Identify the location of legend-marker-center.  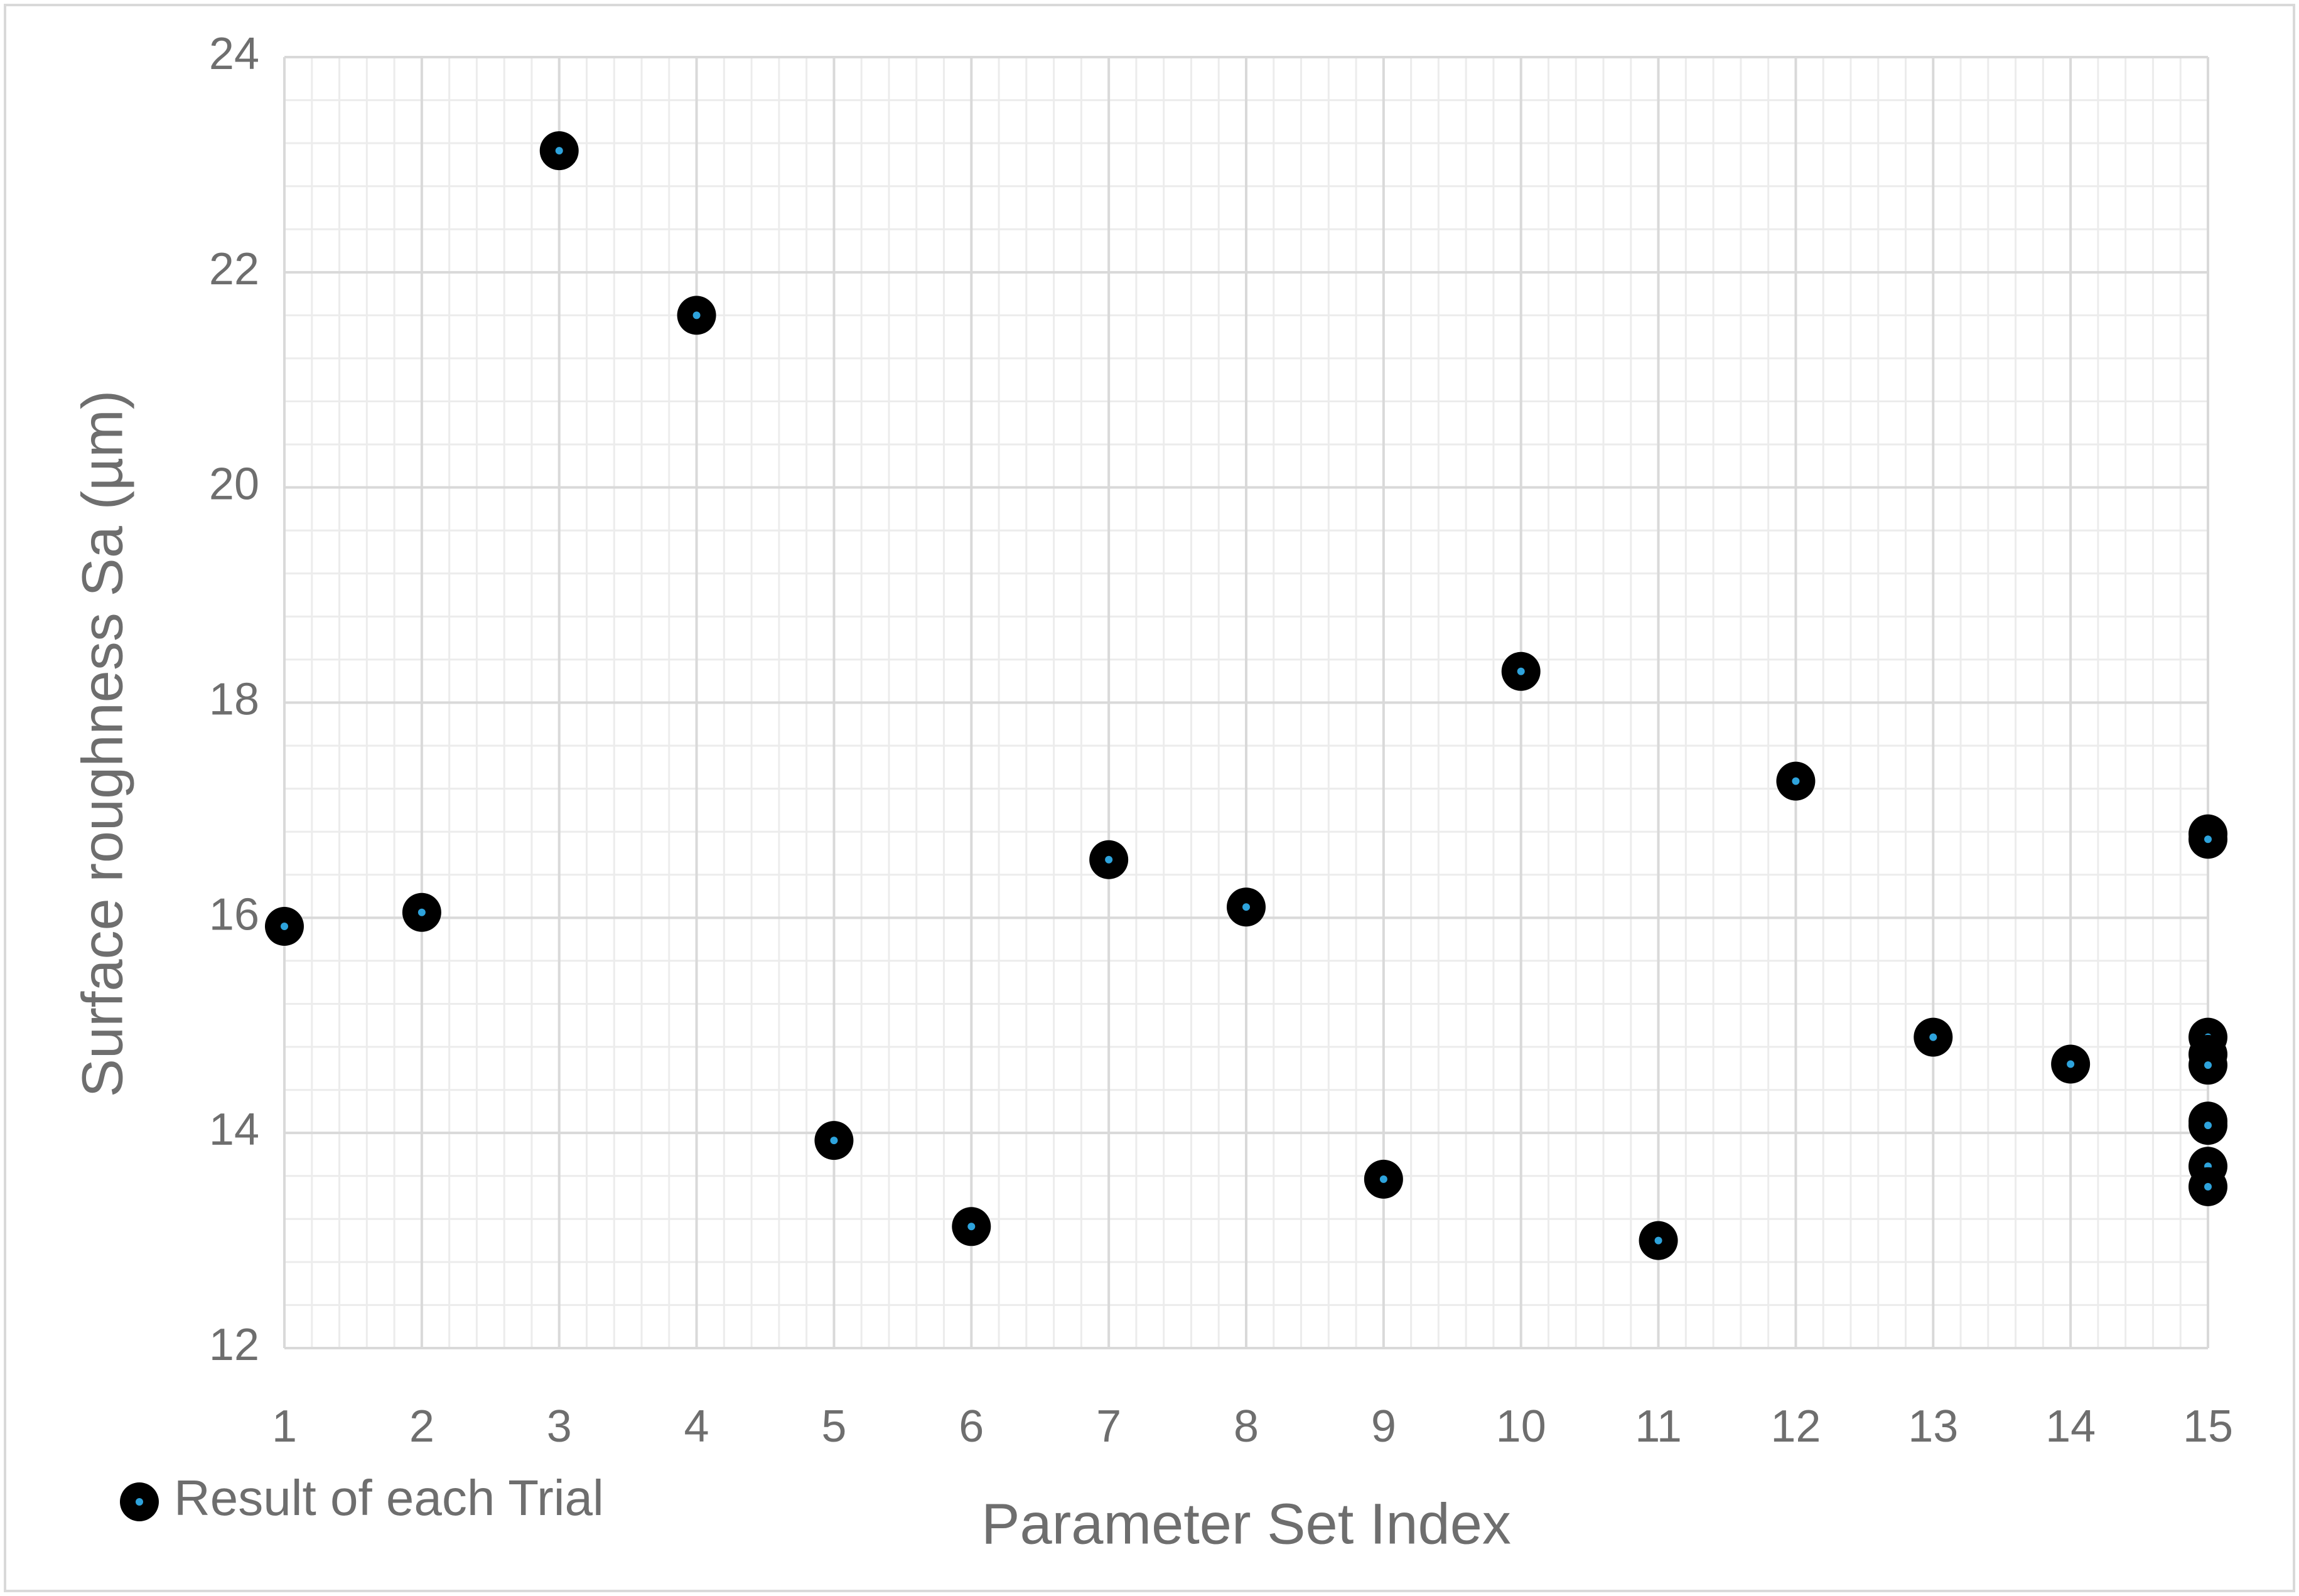
(139, 1502).